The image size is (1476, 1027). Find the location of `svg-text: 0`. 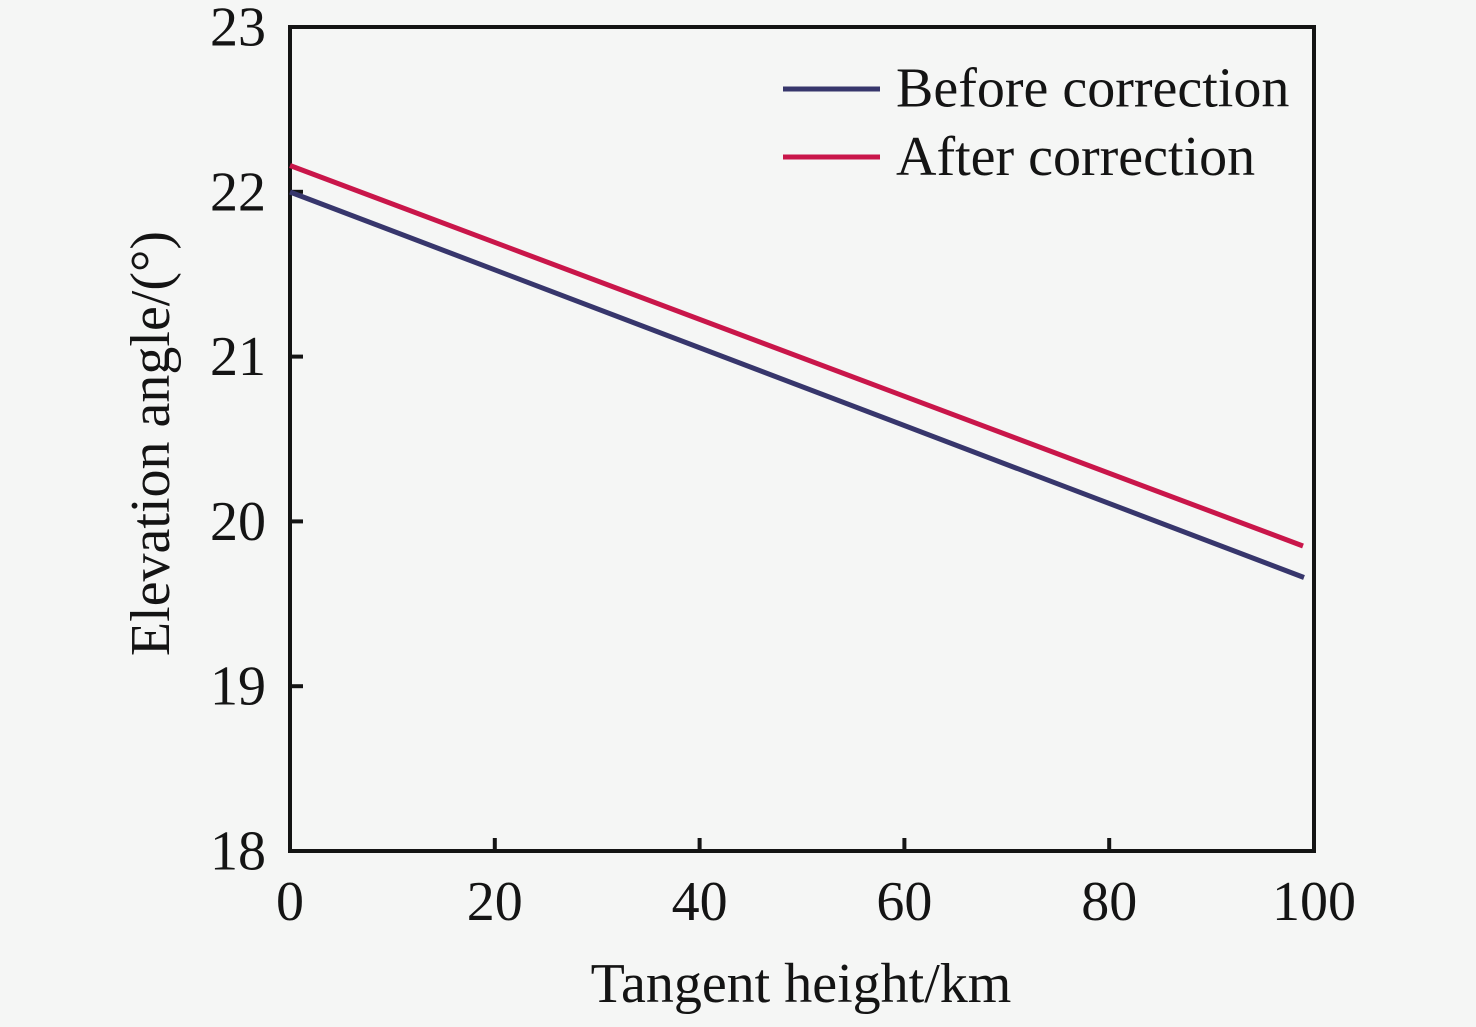

svg-text: 0 is located at coordinates (290, 902).